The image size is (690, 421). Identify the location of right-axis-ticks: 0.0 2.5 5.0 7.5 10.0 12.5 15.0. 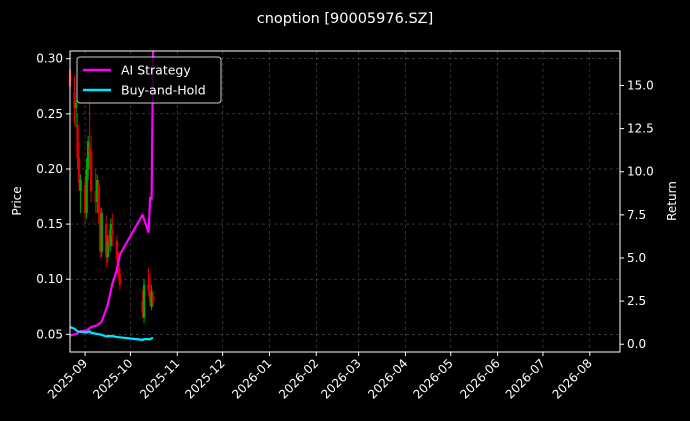
(637, 214).